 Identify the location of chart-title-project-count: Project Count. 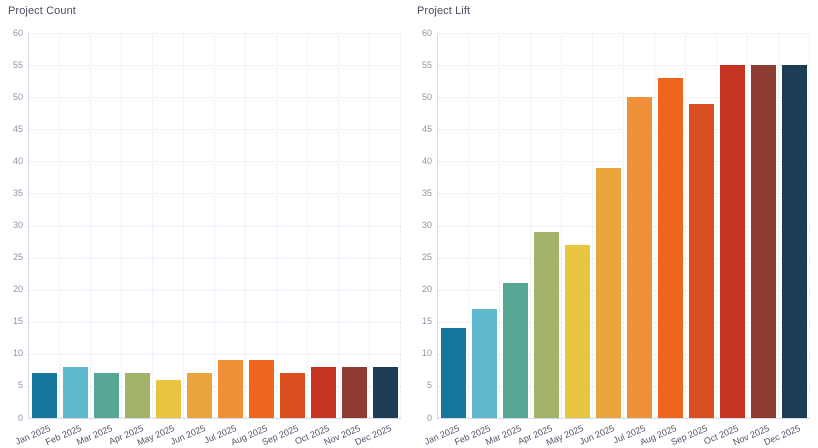
(42, 11).